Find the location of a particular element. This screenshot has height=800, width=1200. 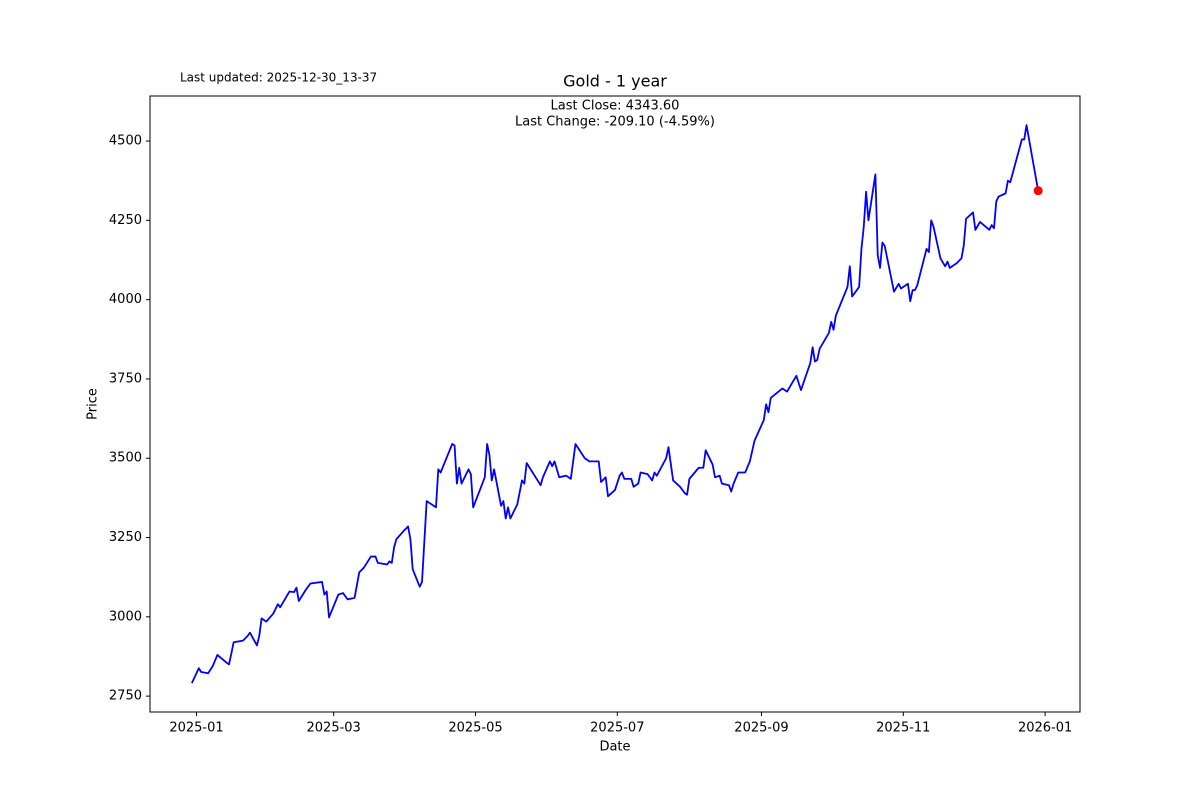

x-axis-label: Date is located at coordinates (614, 747).